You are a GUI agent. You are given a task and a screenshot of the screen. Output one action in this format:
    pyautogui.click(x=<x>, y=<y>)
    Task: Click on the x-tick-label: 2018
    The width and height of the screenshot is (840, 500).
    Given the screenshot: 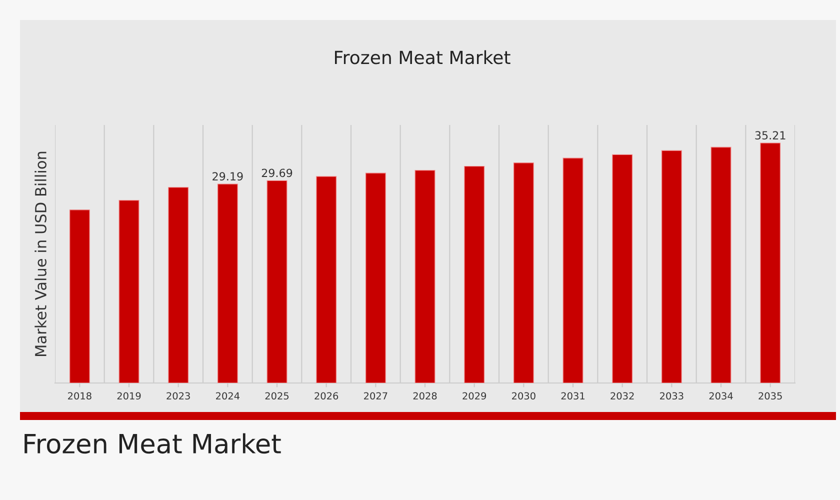 What is the action you would take?
    pyautogui.click(x=80, y=396)
    